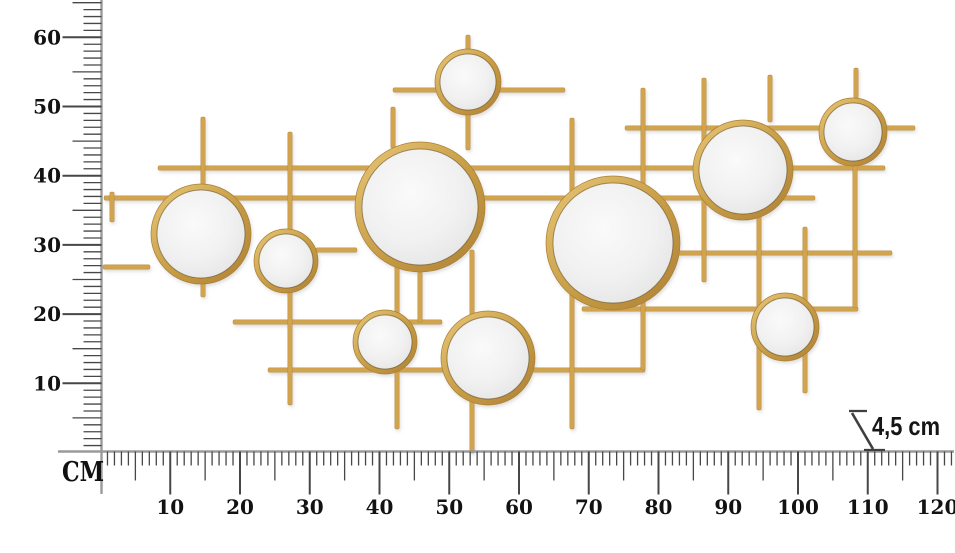 This screenshot has height=553, width=955. I want to click on ruler-unit-label: CM, so click(83, 472).